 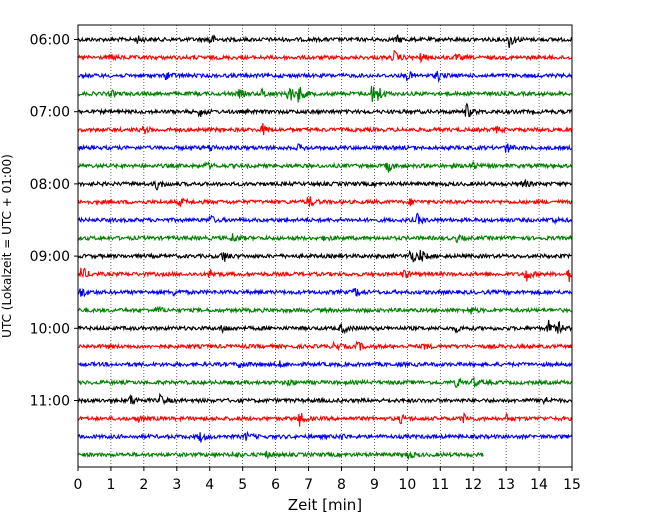 What do you see at coordinates (341, 485) in the screenshot?
I see `x-tick-label: 8` at bounding box center [341, 485].